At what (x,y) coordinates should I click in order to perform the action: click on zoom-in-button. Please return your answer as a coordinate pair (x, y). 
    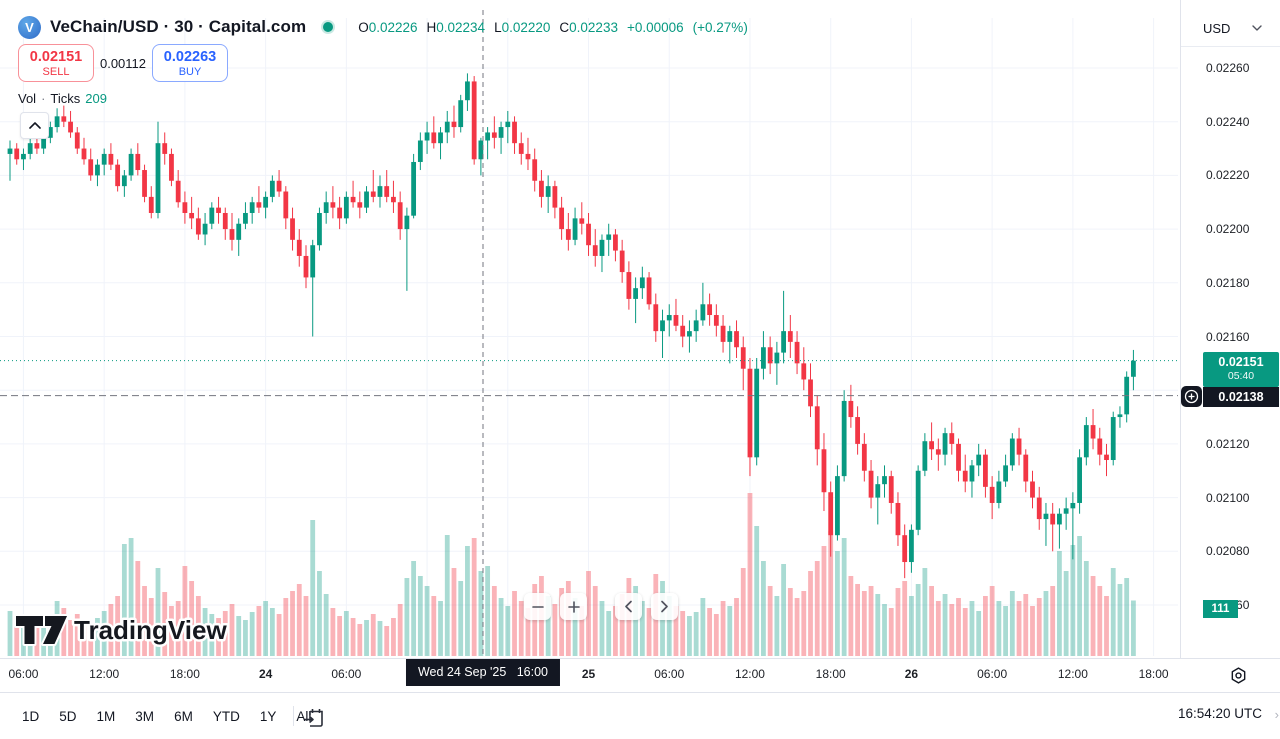
    Looking at the image, I should click on (573, 606).